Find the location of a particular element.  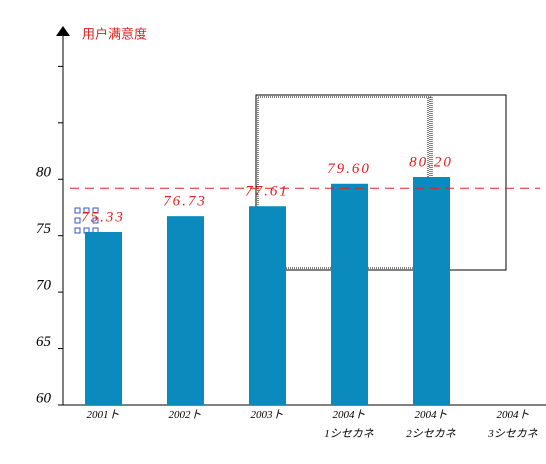

y-axis-arrow is located at coordinates (63, 31).